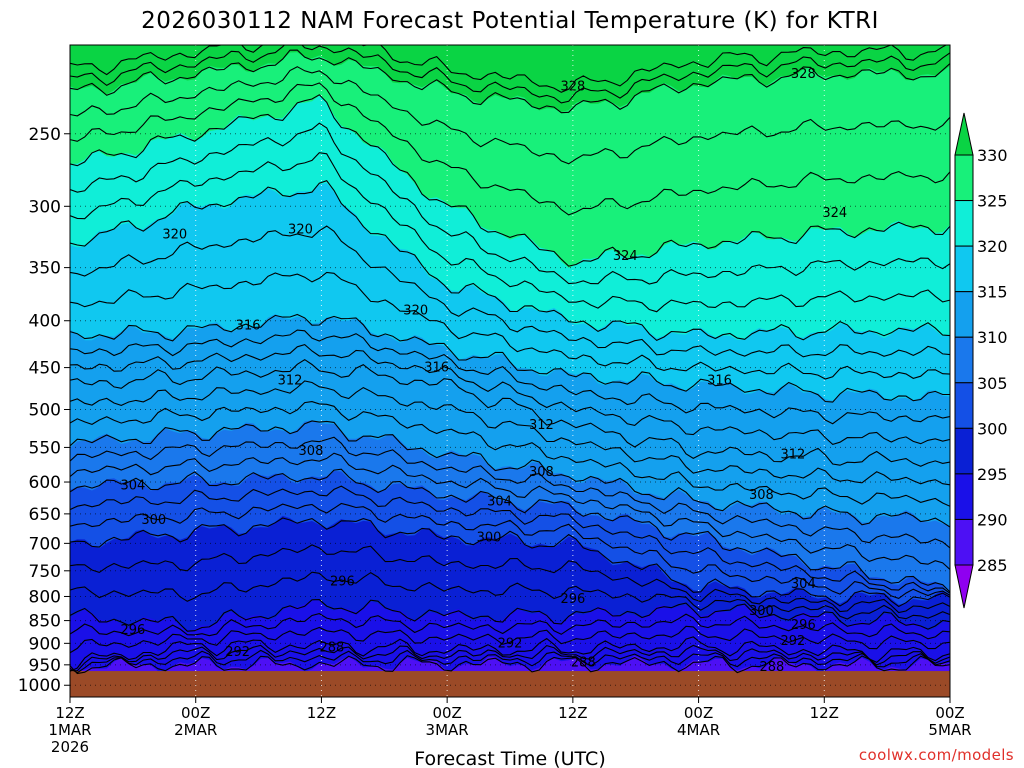  What do you see at coordinates (992, 383) in the screenshot?
I see `colorbar-label: 305` at bounding box center [992, 383].